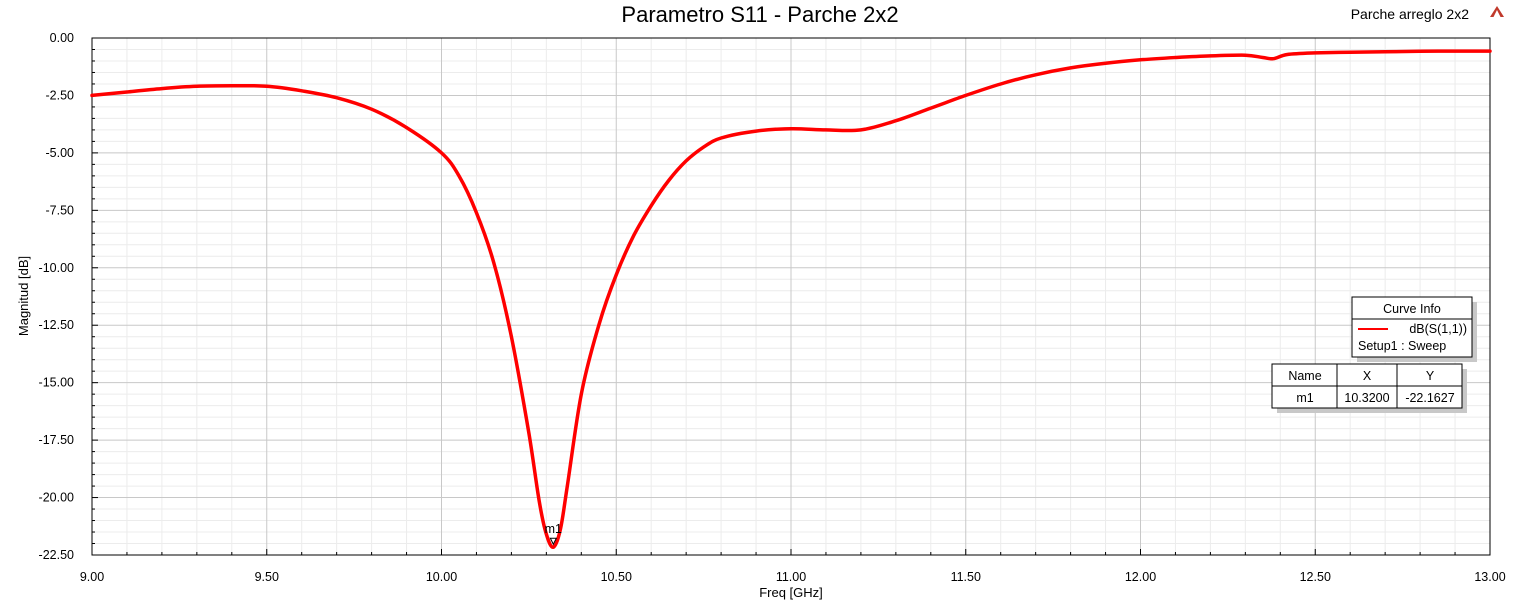  Describe the element at coordinates (56, 325) in the screenshot. I see `y-tick-label: -12.50` at that location.